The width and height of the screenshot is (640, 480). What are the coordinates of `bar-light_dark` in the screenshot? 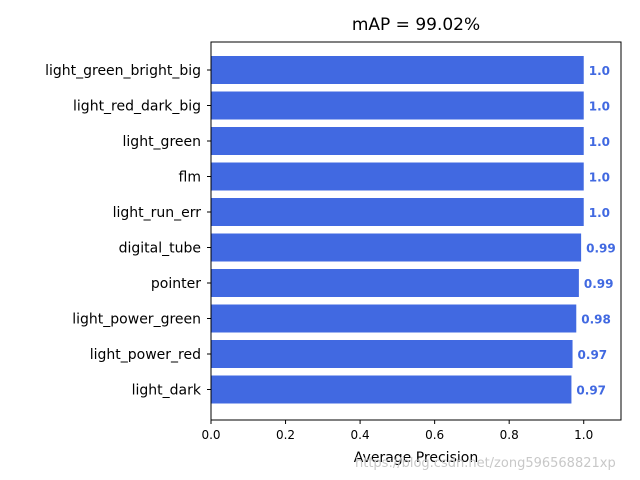 It's located at (391, 389).